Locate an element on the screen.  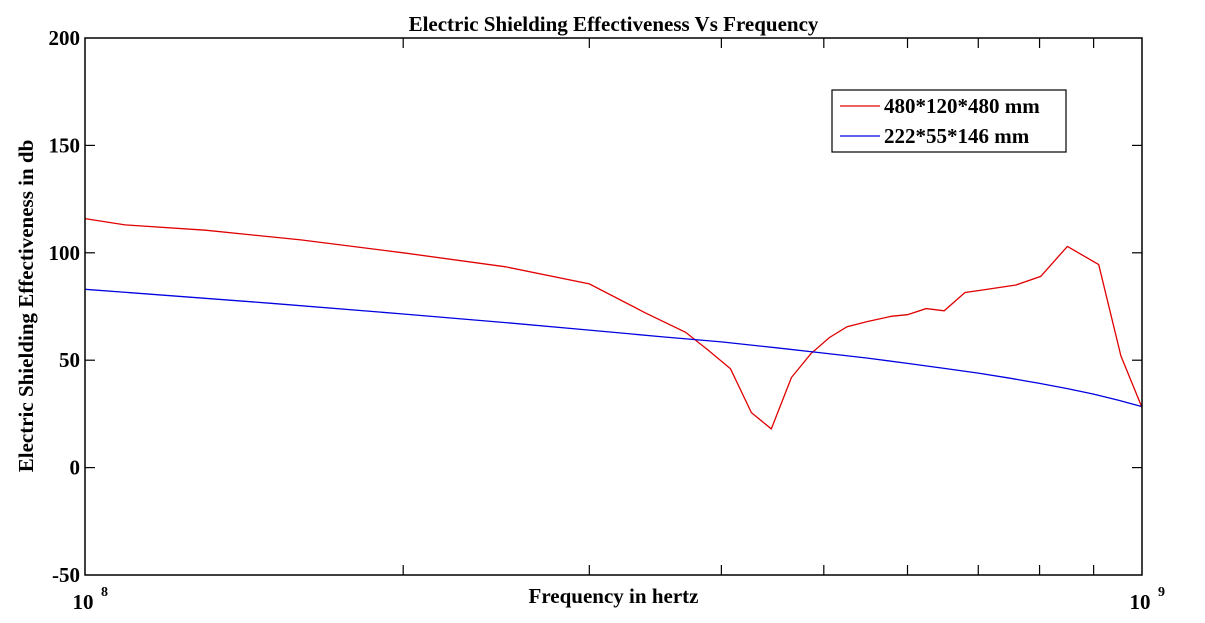
y-tick-label: 0 is located at coordinates (75, 468).